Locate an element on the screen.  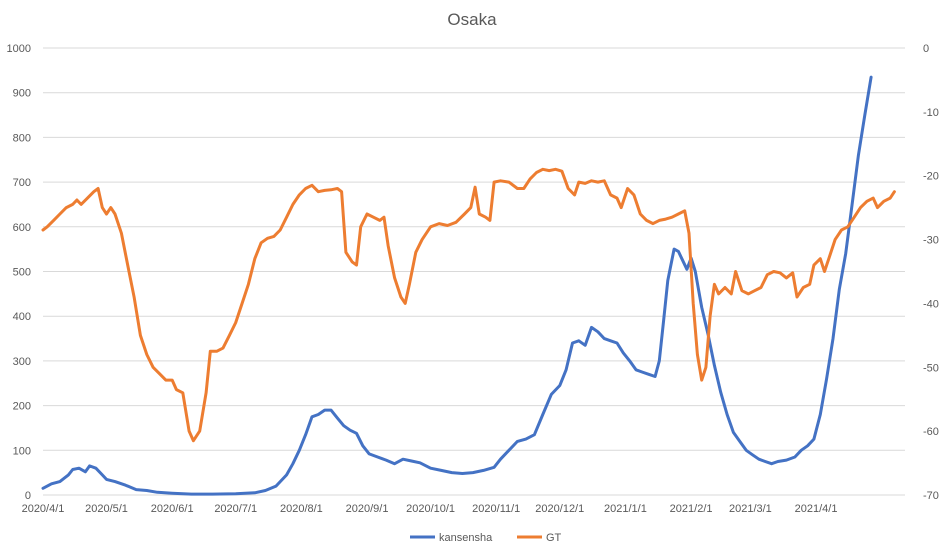
left-tick-label: 200 is located at coordinates (22, 407).